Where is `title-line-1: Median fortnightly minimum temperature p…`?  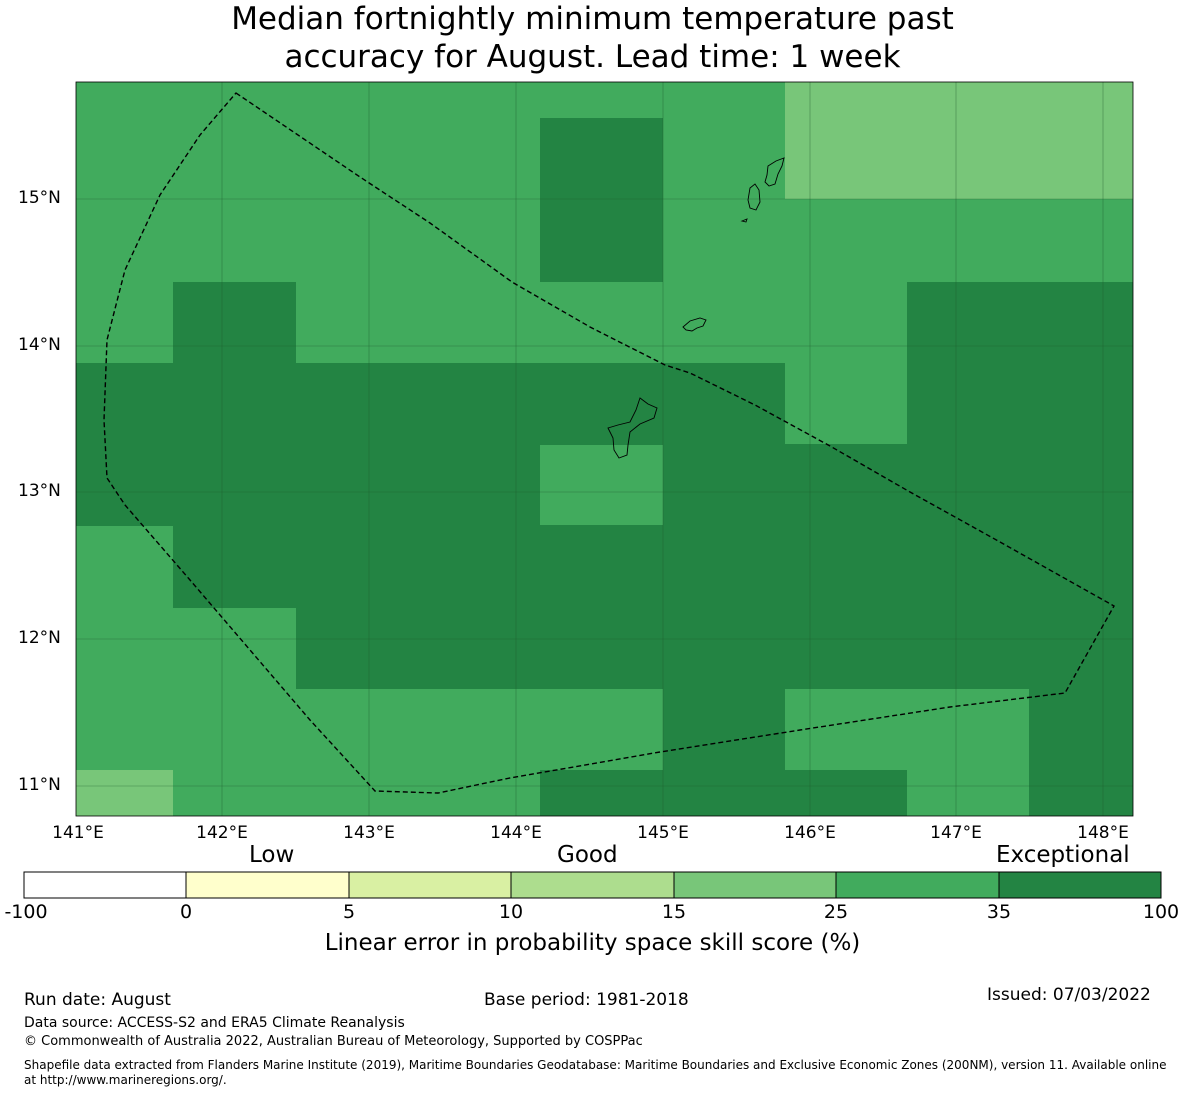
title-line-1: Median fortnightly minimum temperature p… is located at coordinates (592, 19).